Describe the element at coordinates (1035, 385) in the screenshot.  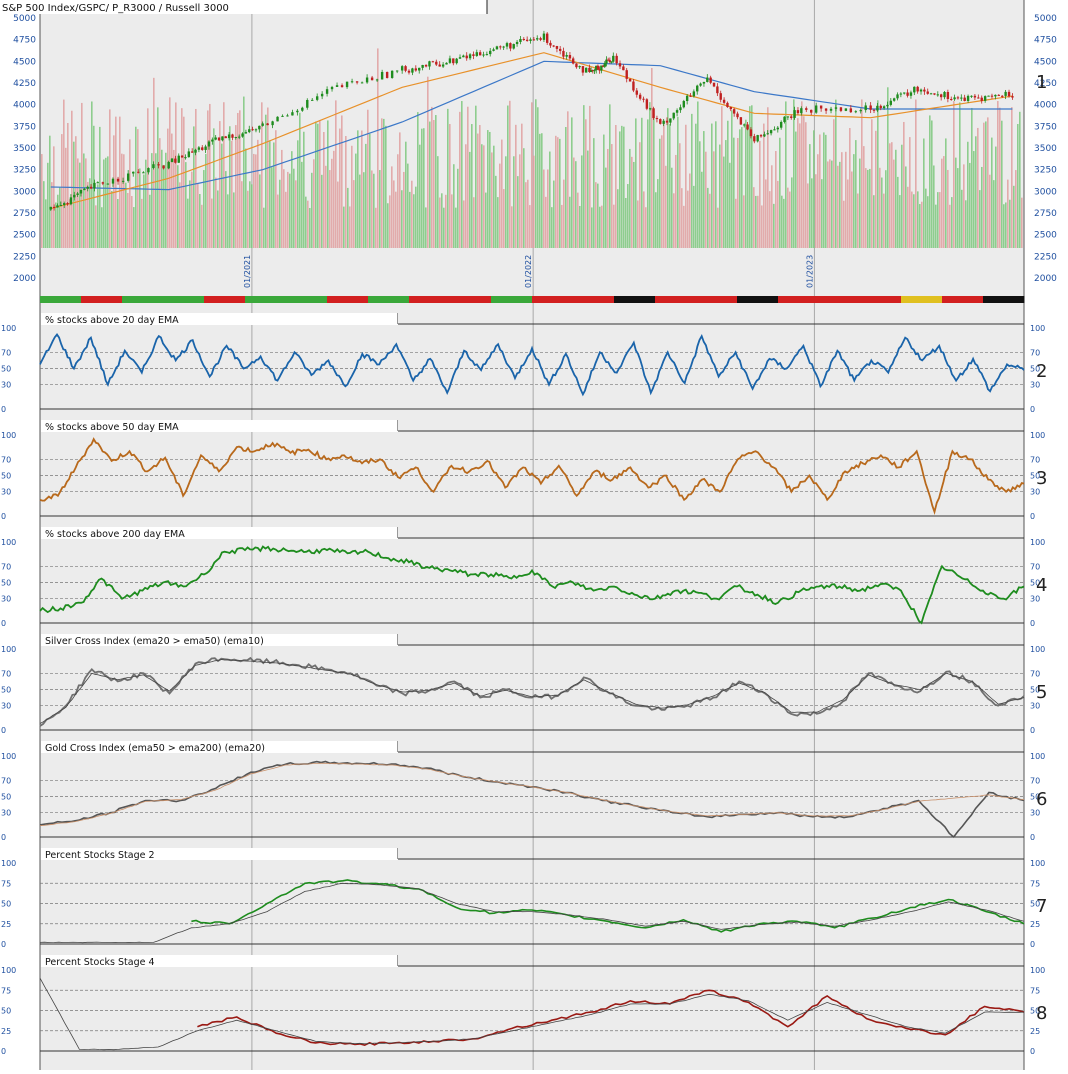
I see `y-tick-label-right: 30` at that location.